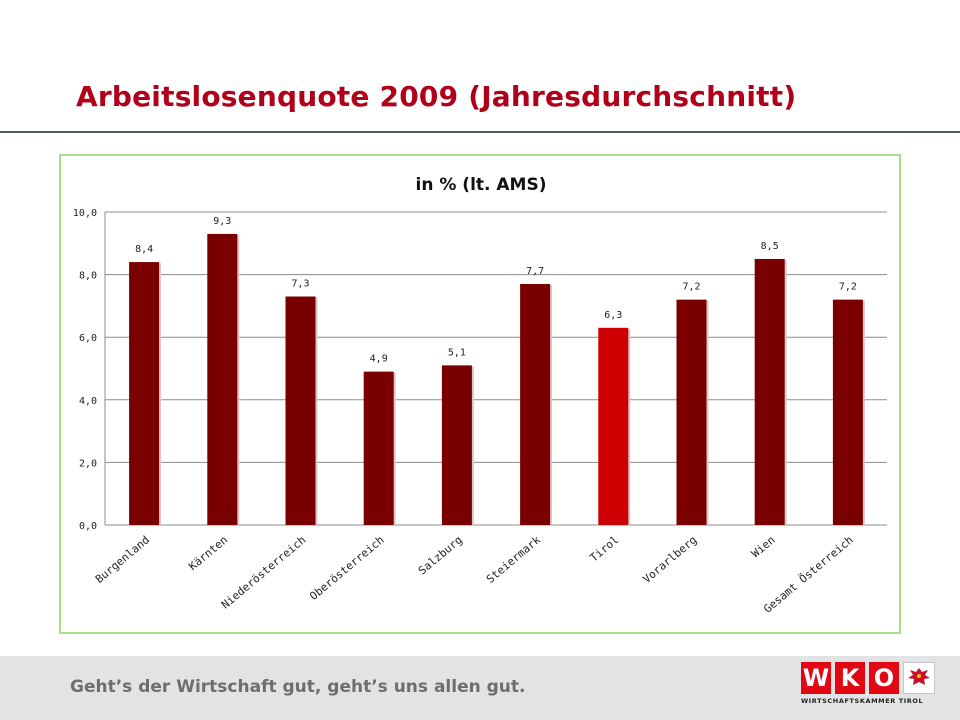 The height and width of the screenshot is (720, 960). I want to click on y-tick-label: 10,0, so click(85, 213).